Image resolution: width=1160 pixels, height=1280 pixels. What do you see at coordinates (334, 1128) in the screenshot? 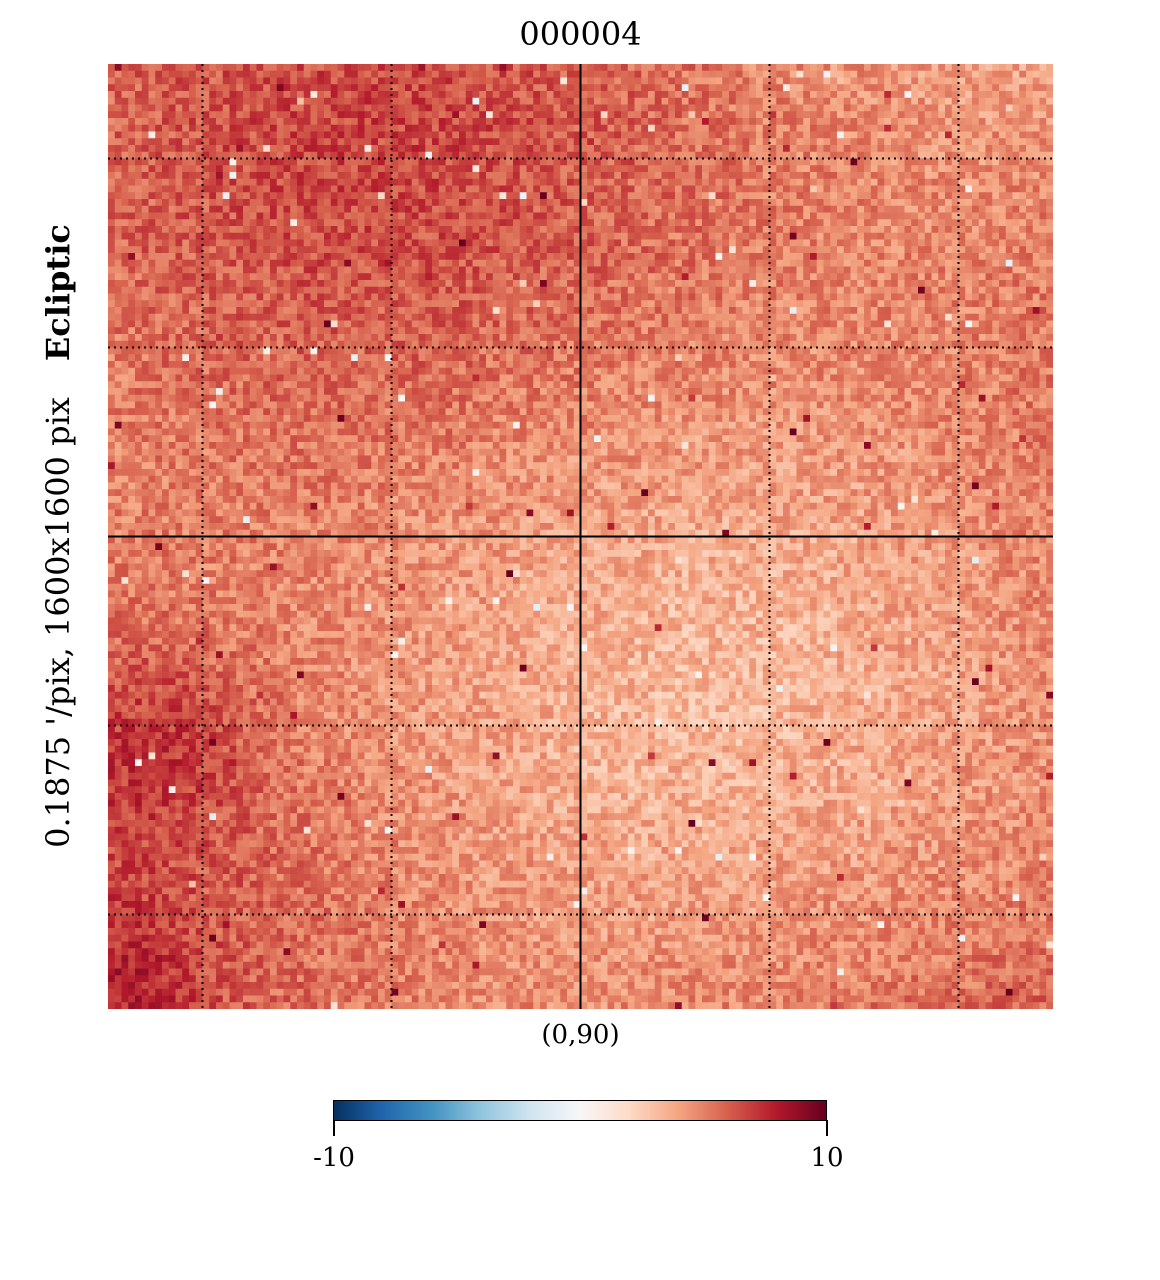
I see `colorbar-tick-min` at bounding box center [334, 1128].